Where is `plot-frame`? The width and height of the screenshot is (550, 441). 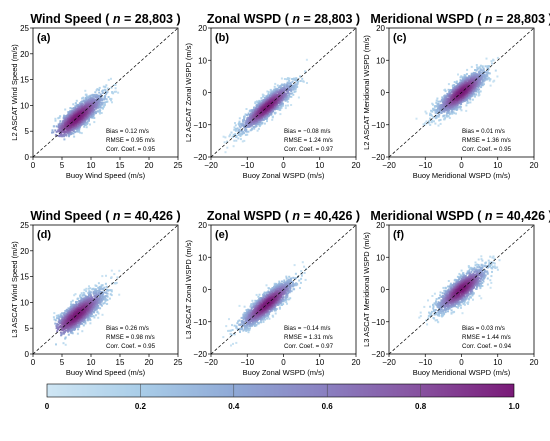
plot-frame is located at coordinates (105, 92).